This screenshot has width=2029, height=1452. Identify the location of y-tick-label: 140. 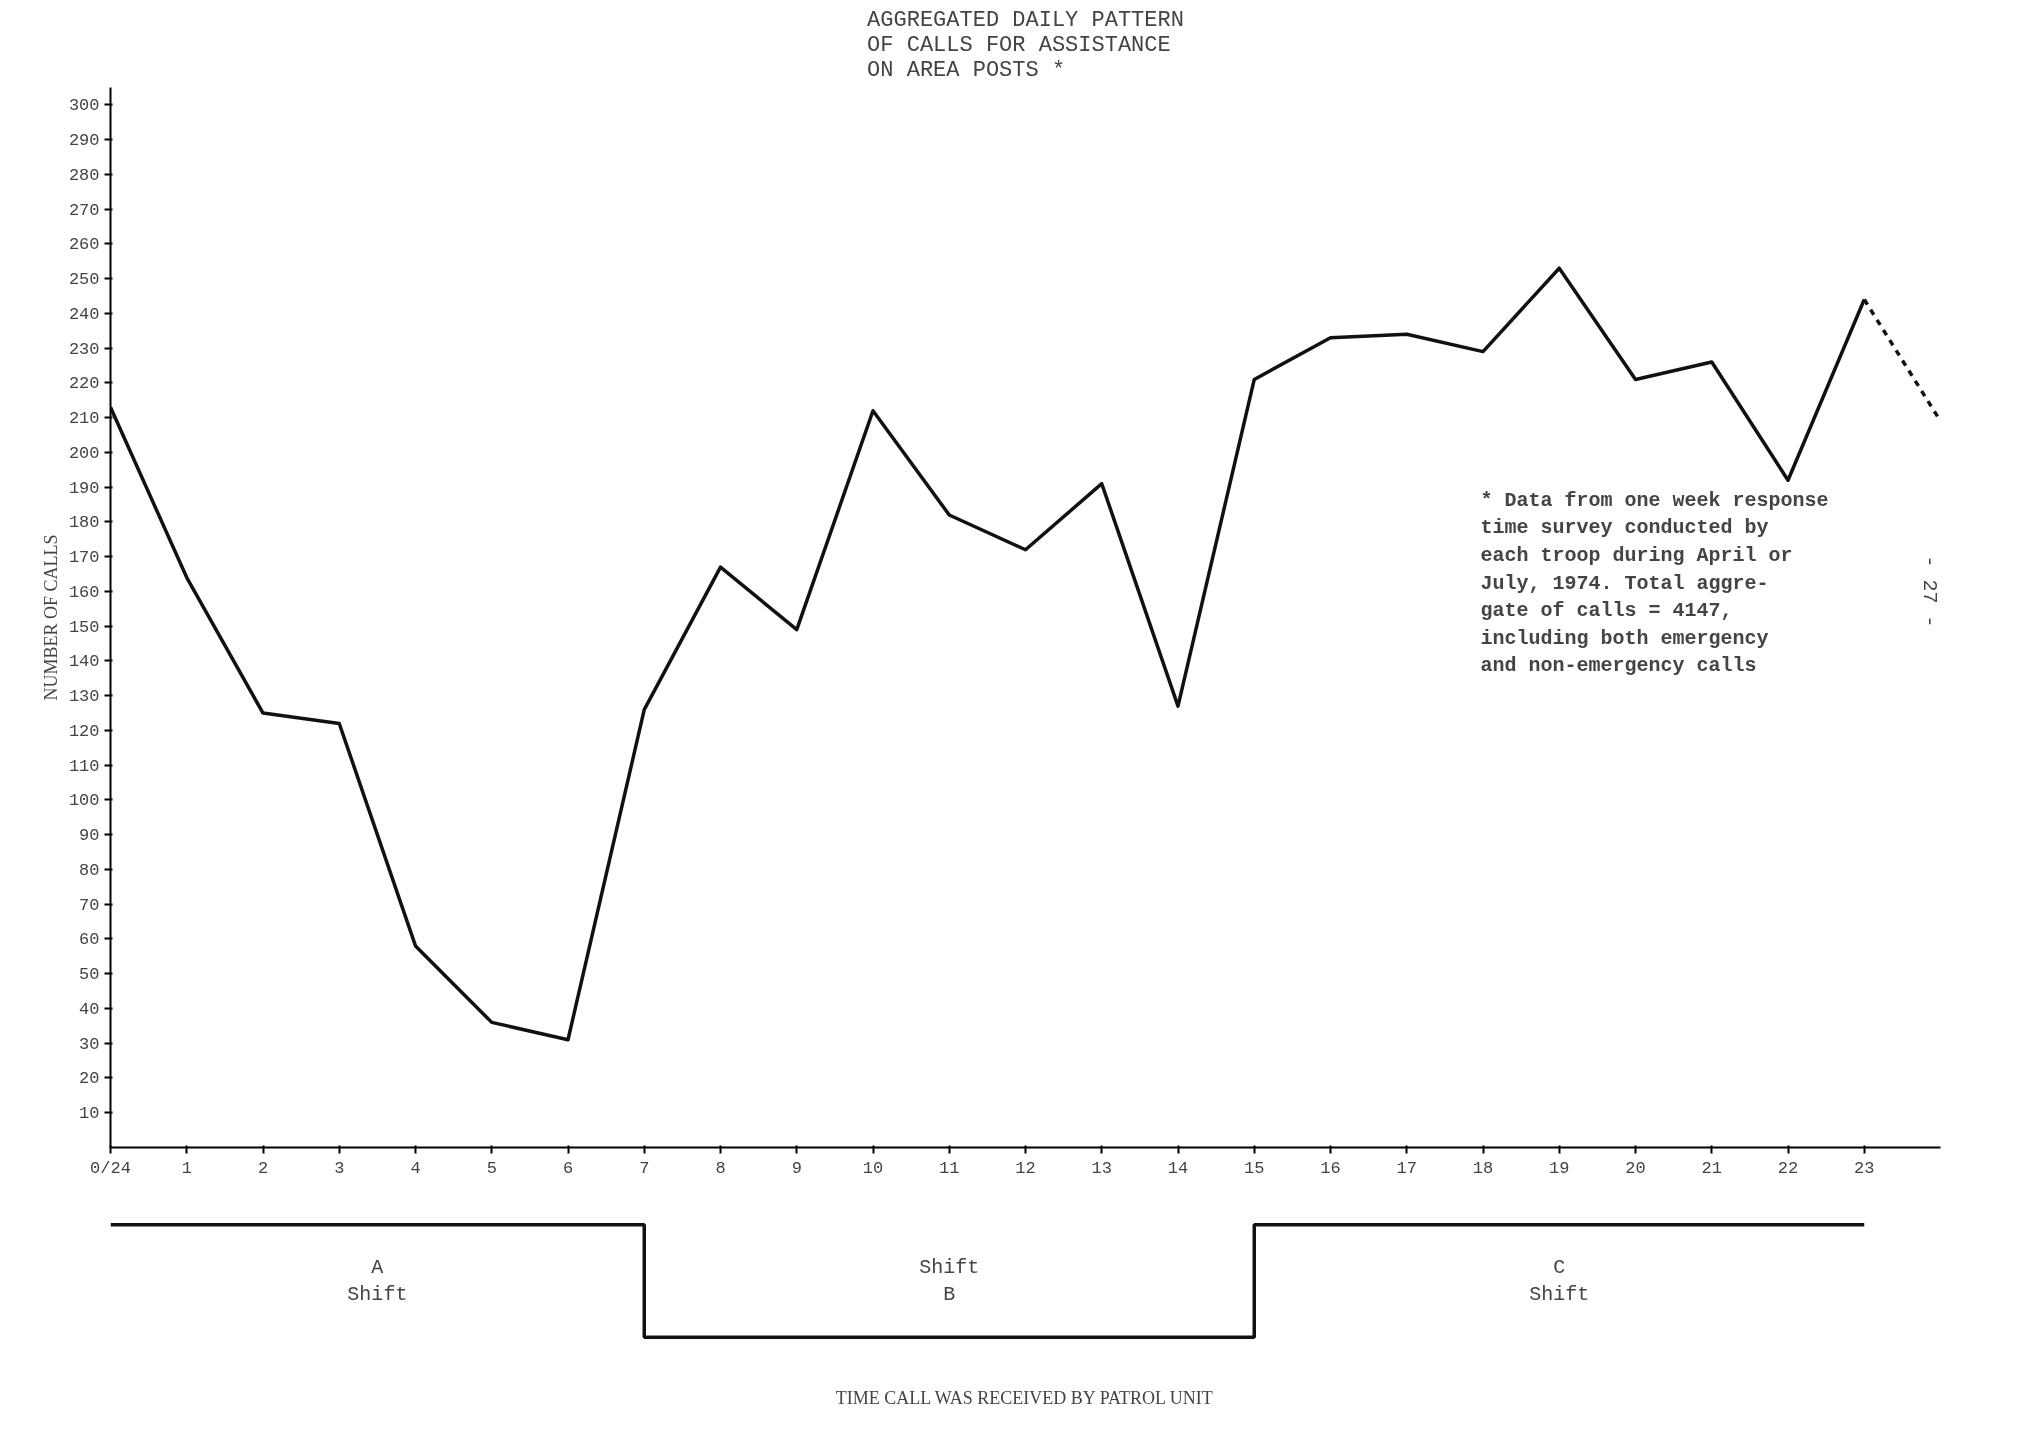
(84, 662).